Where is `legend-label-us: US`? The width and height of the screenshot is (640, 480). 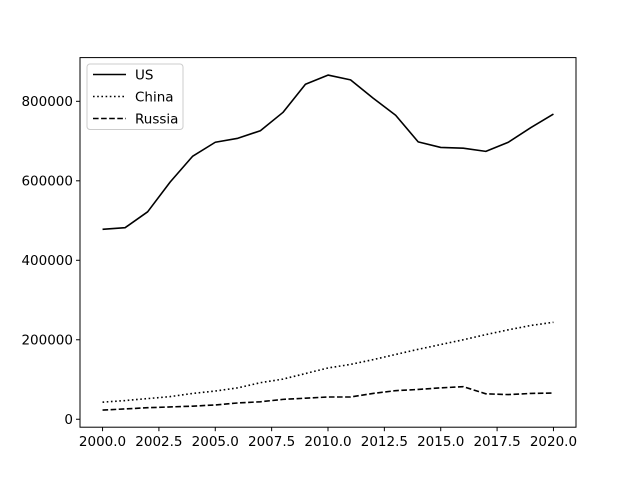
legend-label-us: US is located at coordinates (144, 75).